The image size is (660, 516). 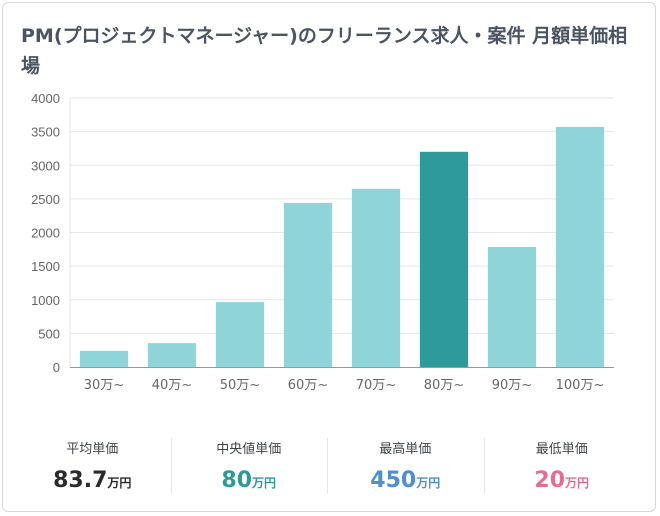 I want to click on x-tick-label: 70万~, so click(x=376, y=385).